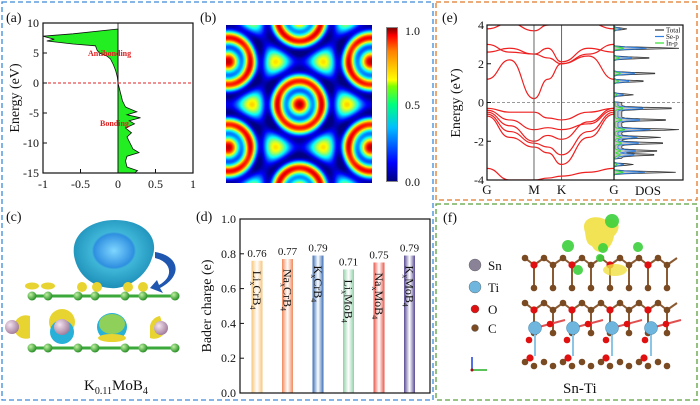 This screenshot has height=405, width=700. I want to click on charge-density-yellow, so click(615, 270).